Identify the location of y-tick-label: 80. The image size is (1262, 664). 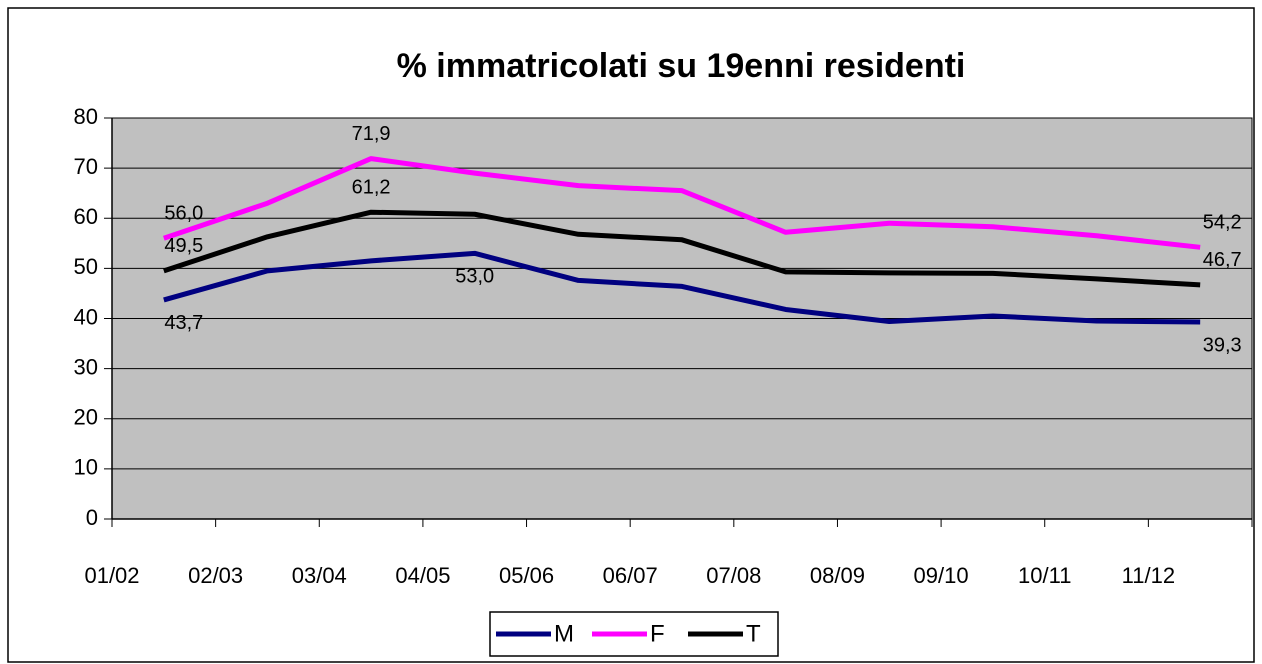
(86, 116).